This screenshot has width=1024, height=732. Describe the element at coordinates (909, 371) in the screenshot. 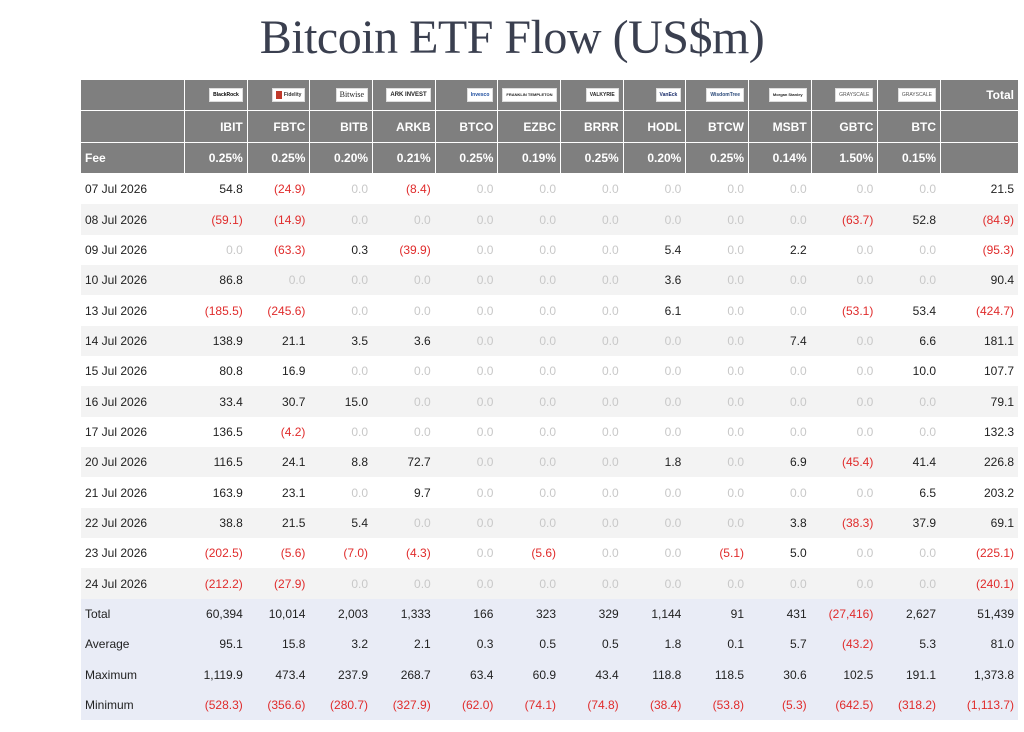

I see `flow-cell: 10.0` at that location.